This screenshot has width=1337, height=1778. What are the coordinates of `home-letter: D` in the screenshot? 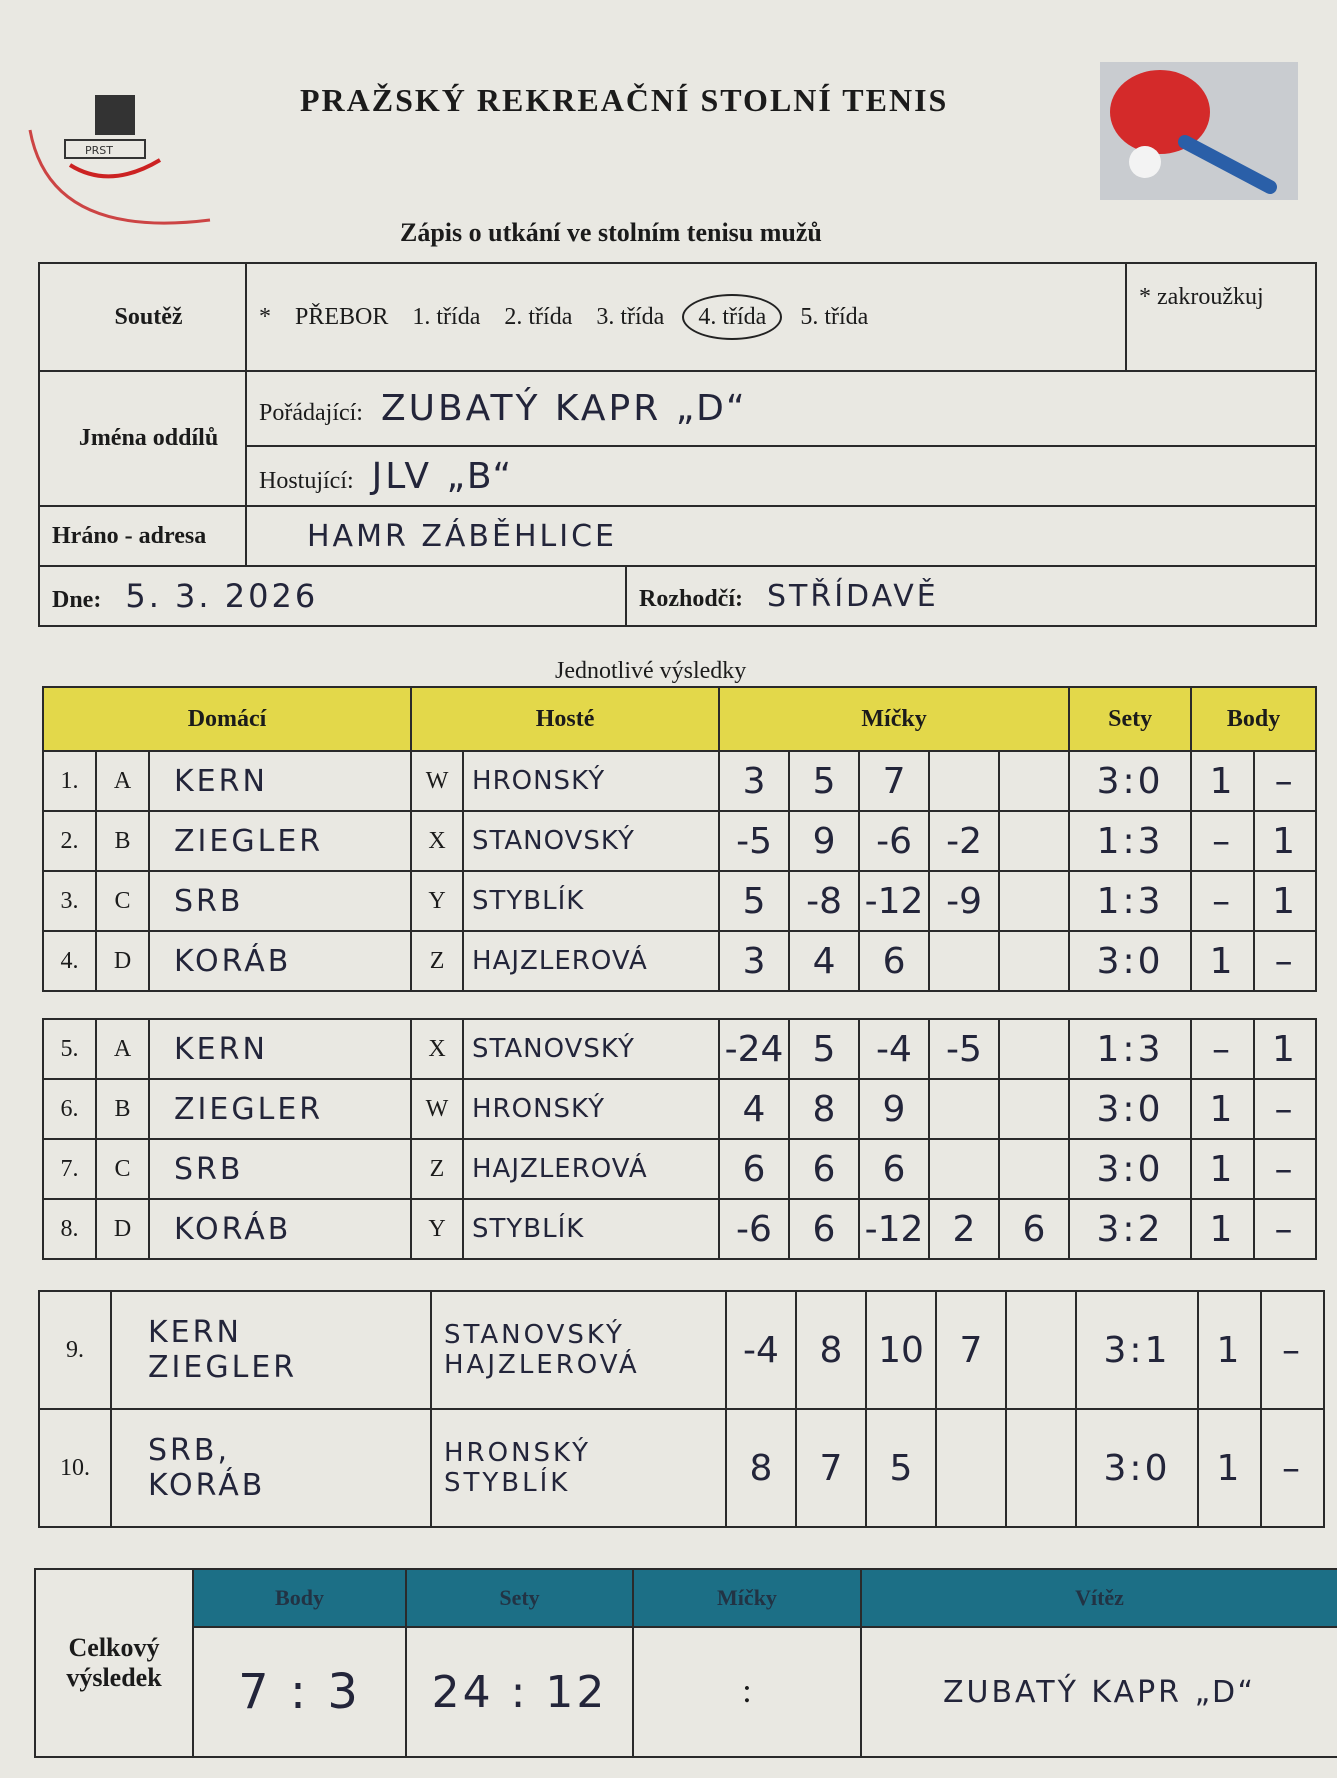 It's located at (122, 961).